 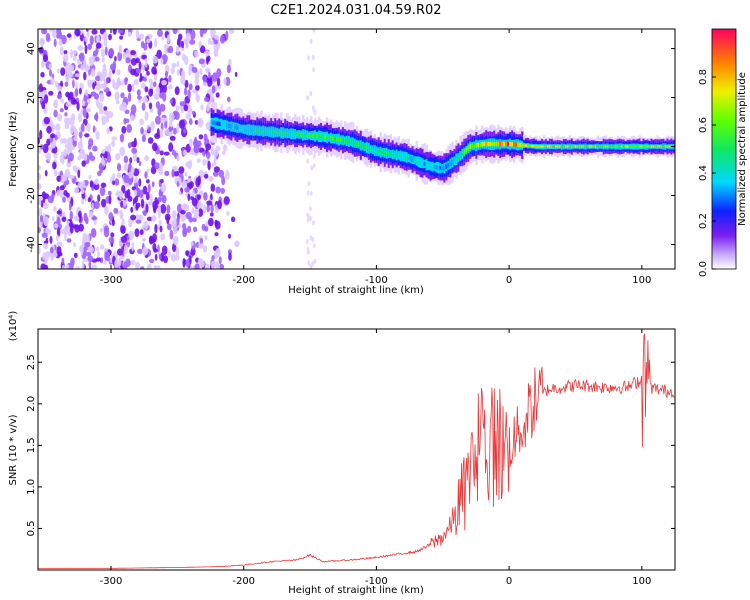 I want to click on colorbar-tick-label: 0.4, so click(x=703, y=173).